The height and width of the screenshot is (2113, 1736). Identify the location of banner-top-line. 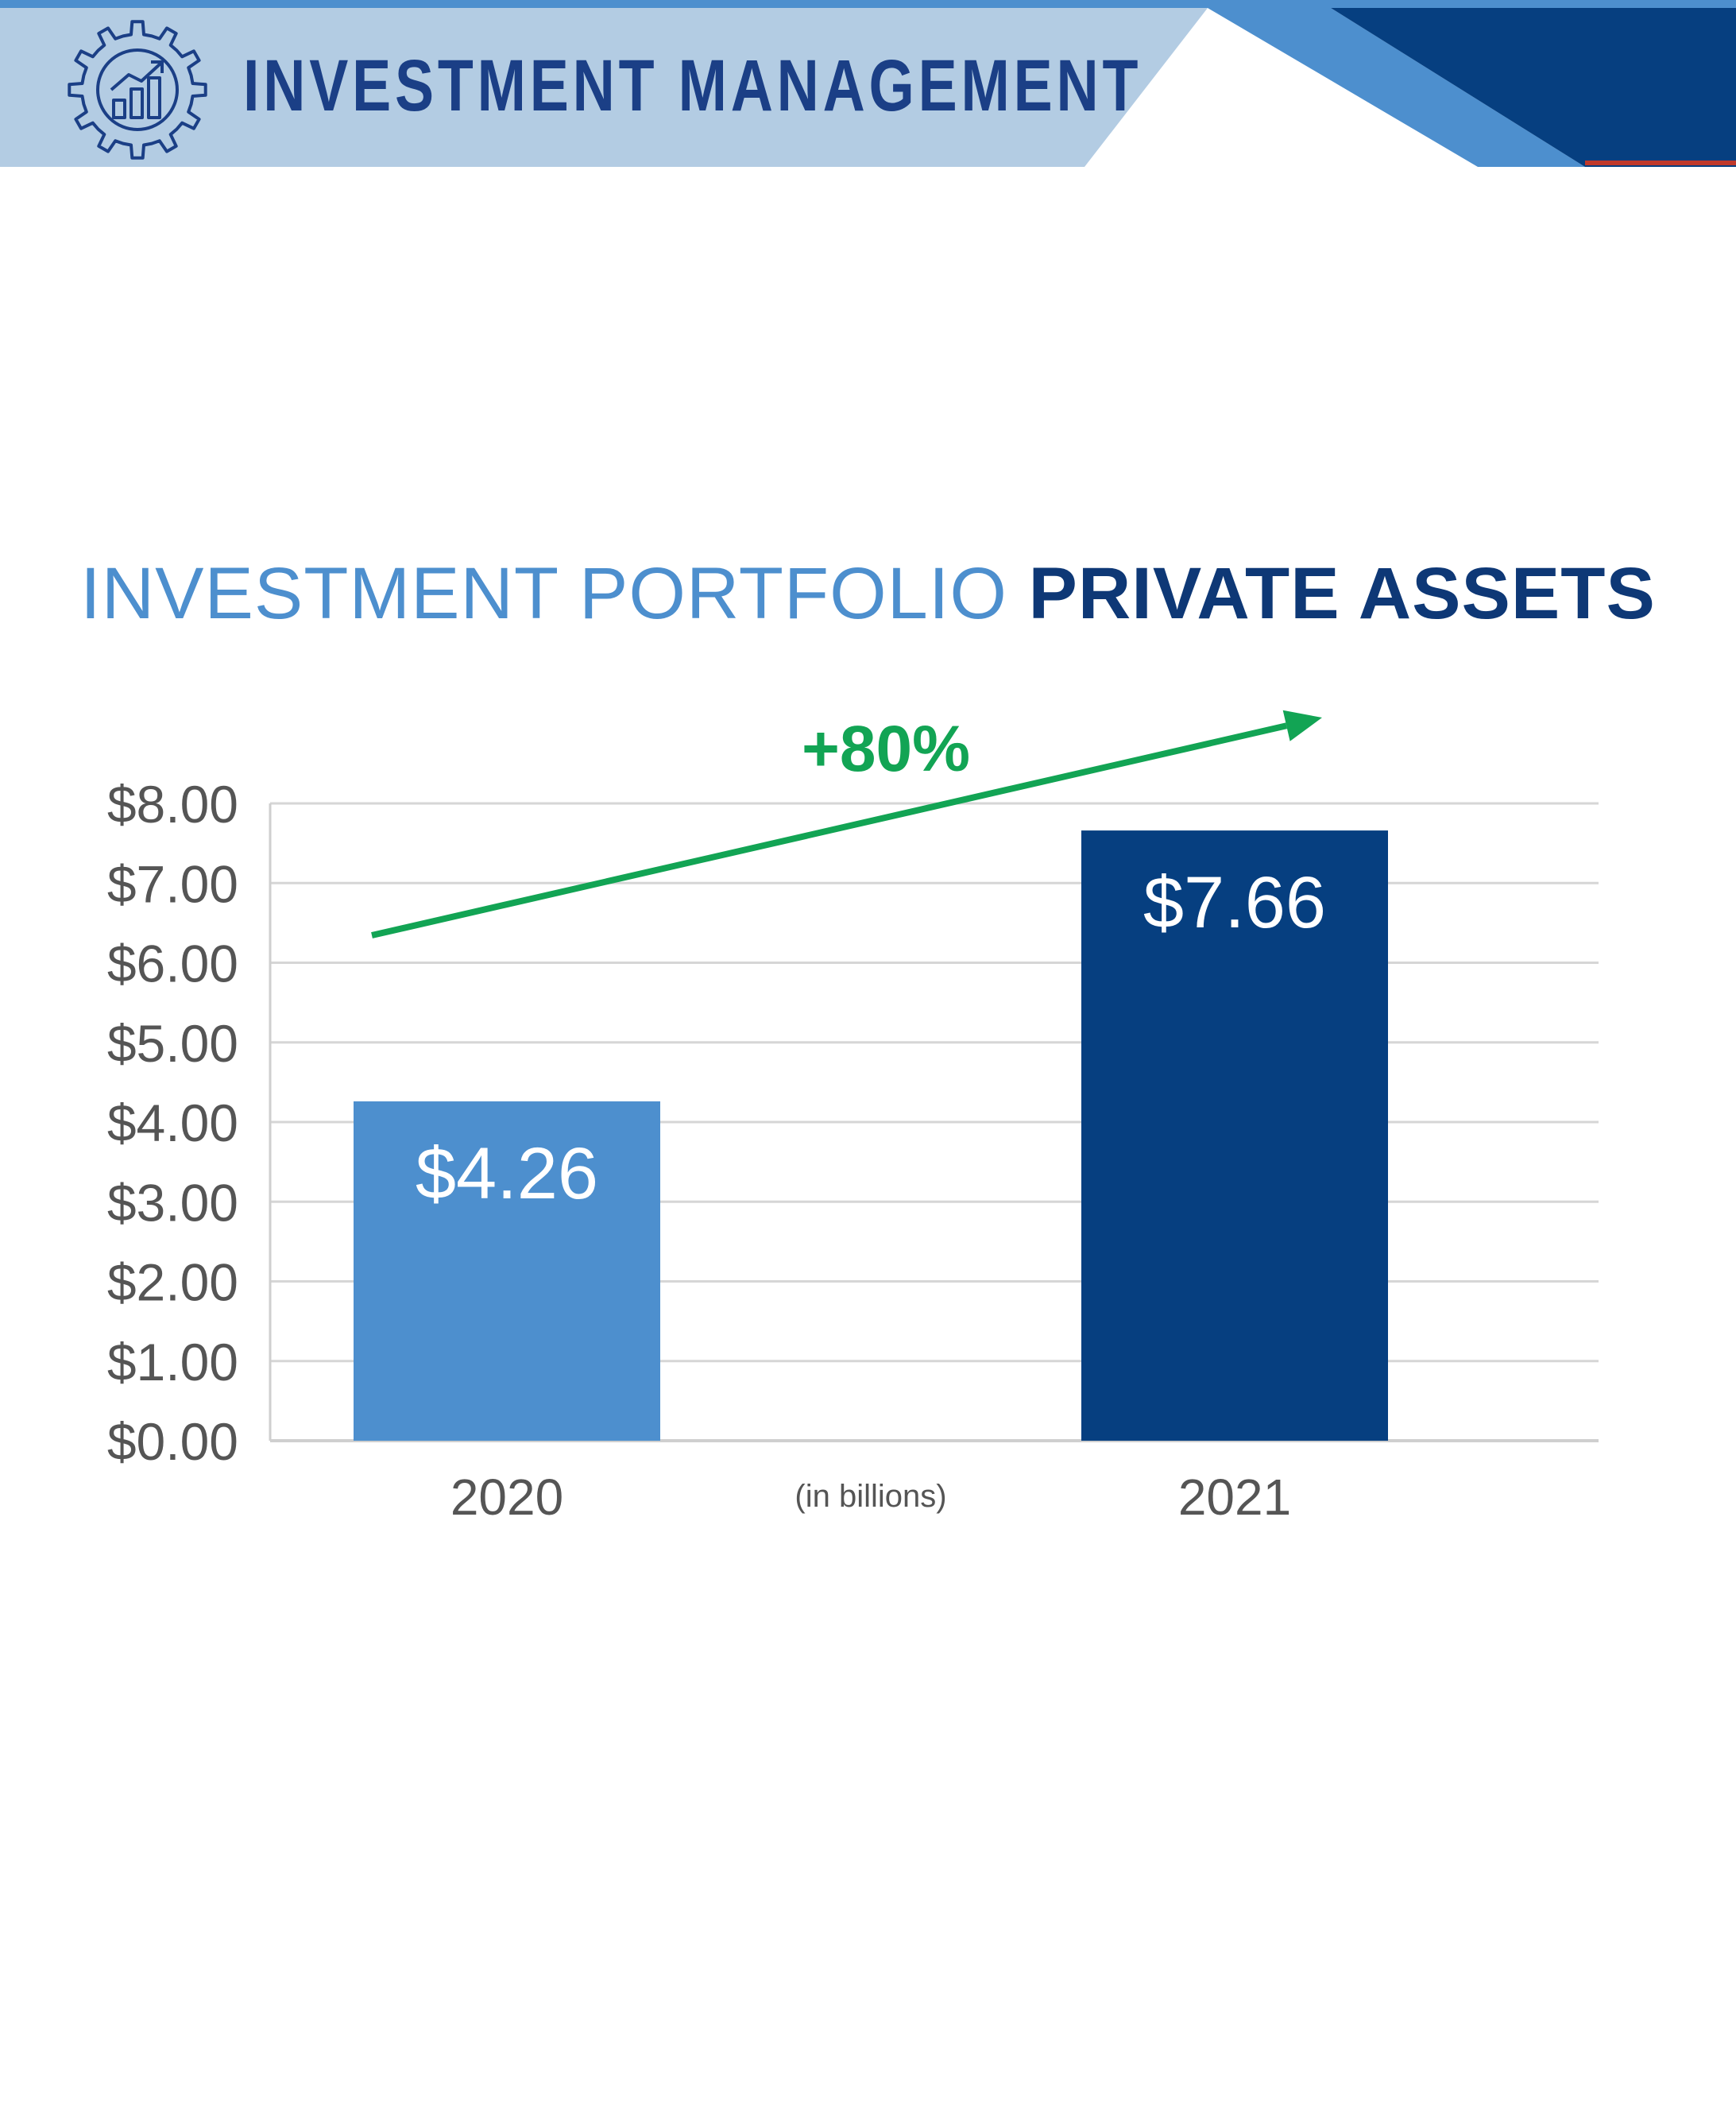
(868, 4).